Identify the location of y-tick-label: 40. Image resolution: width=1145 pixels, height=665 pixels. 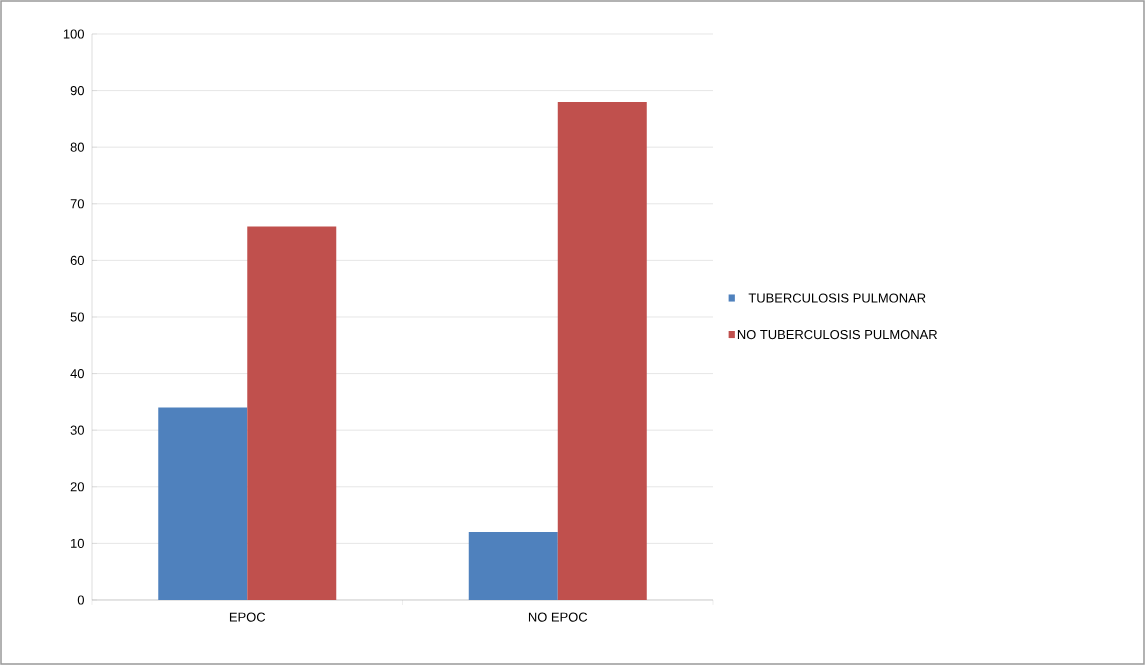
(77, 374).